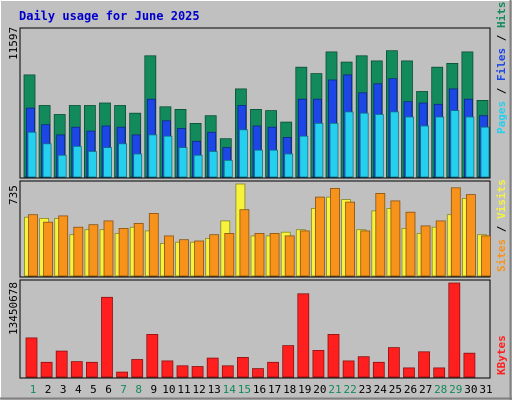 This screenshot has height=400, width=512. I want to click on x-tick-label-day-20: 20, so click(319, 389).